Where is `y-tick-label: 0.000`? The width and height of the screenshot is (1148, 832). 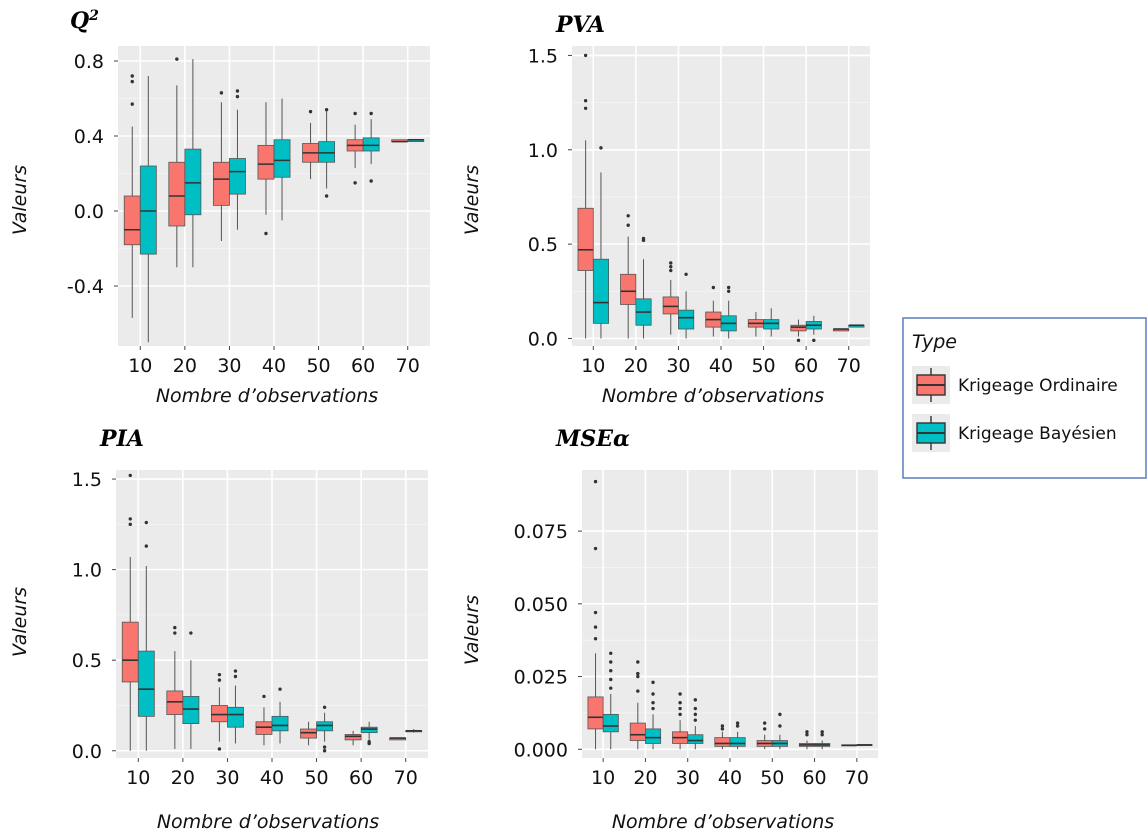
y-tick-label: 0.000 is located at coordinates (541, 750).